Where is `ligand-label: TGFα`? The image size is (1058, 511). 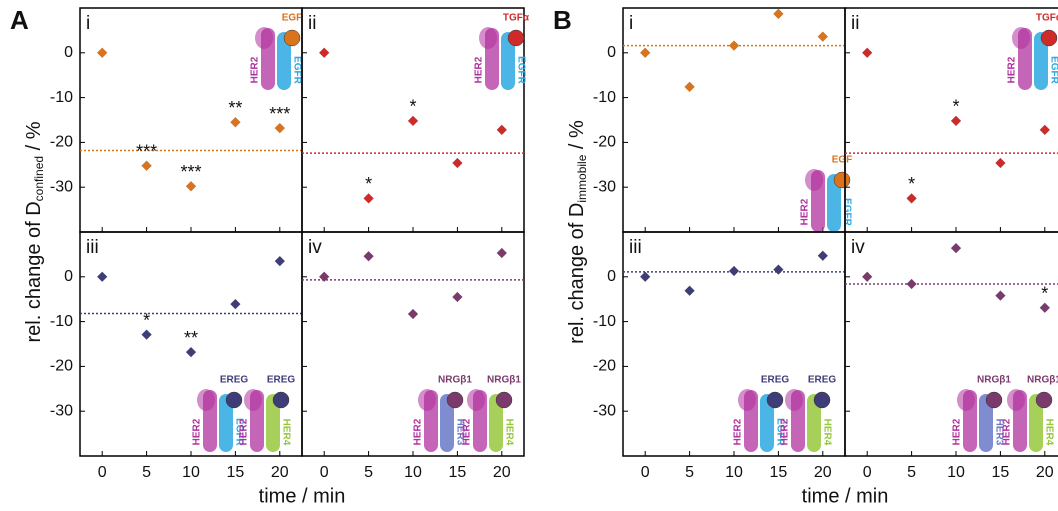
ligand-label: TGFα is located at coordinates (516, 18).